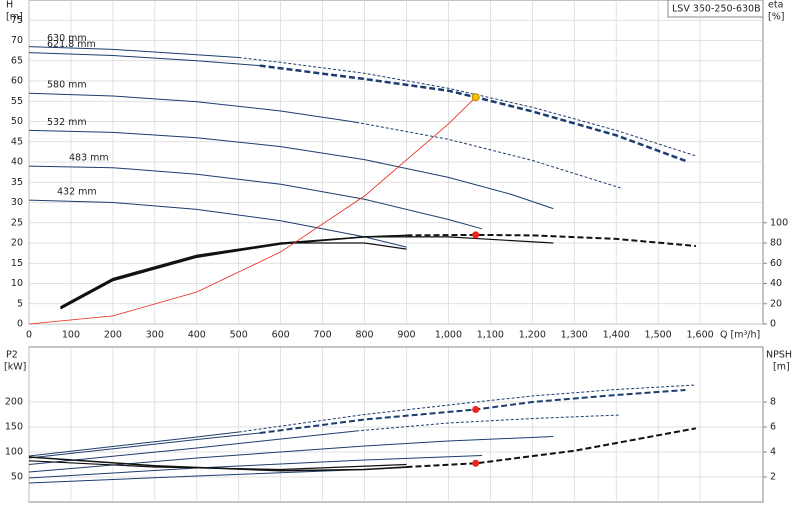  I want to click on y-tick-label: 150, so click(14, 427).